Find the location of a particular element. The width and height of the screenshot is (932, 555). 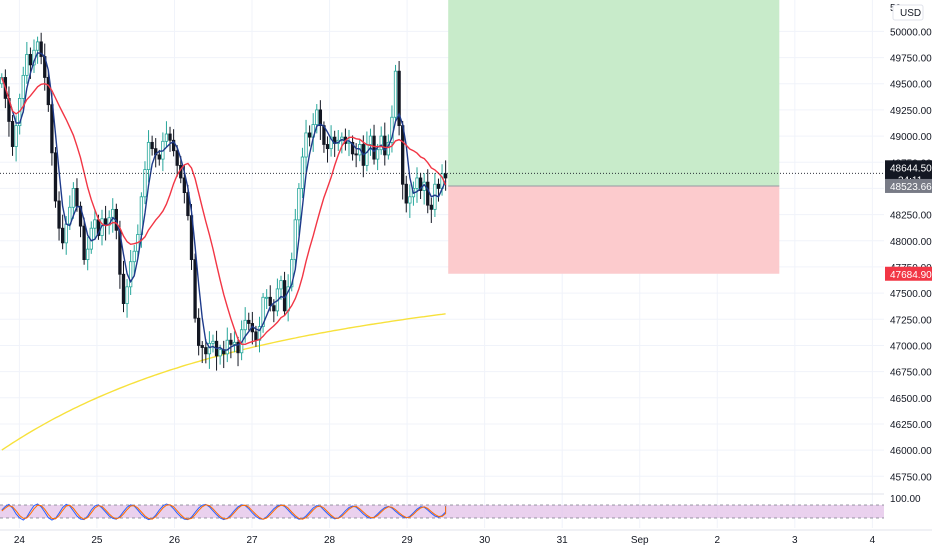

price-tick-label: 48250.00 is located at coordinates (911, 216).